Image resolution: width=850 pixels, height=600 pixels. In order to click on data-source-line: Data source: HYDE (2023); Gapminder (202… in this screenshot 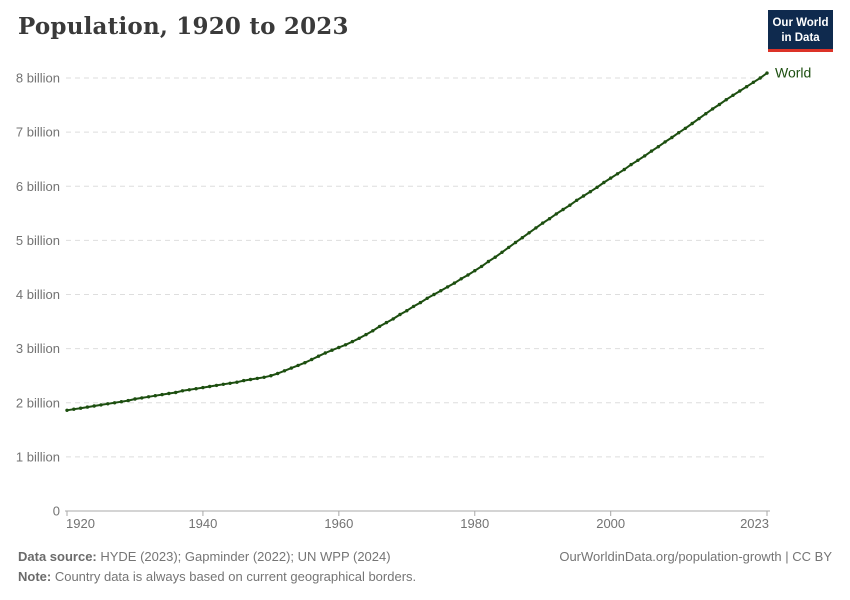, I will do `click(204, 556)`.